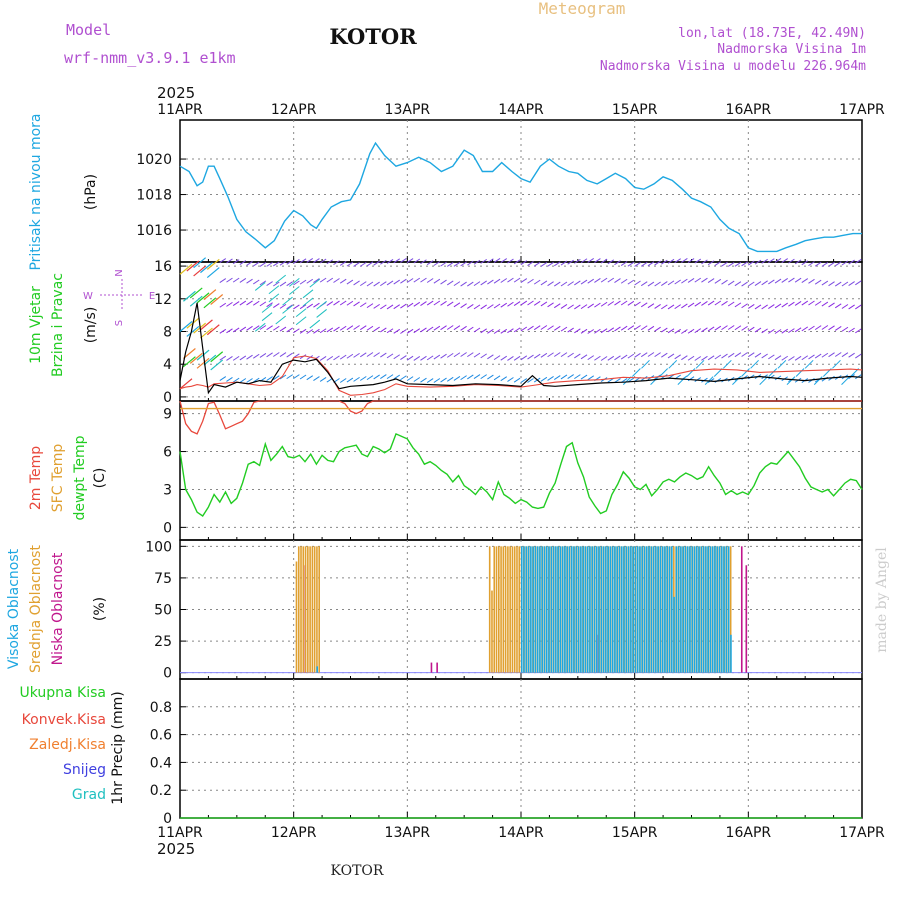 The width and height of the screenshot is (900, 900). I want to click on wind-ytick-label: 8, so click(167, 333).